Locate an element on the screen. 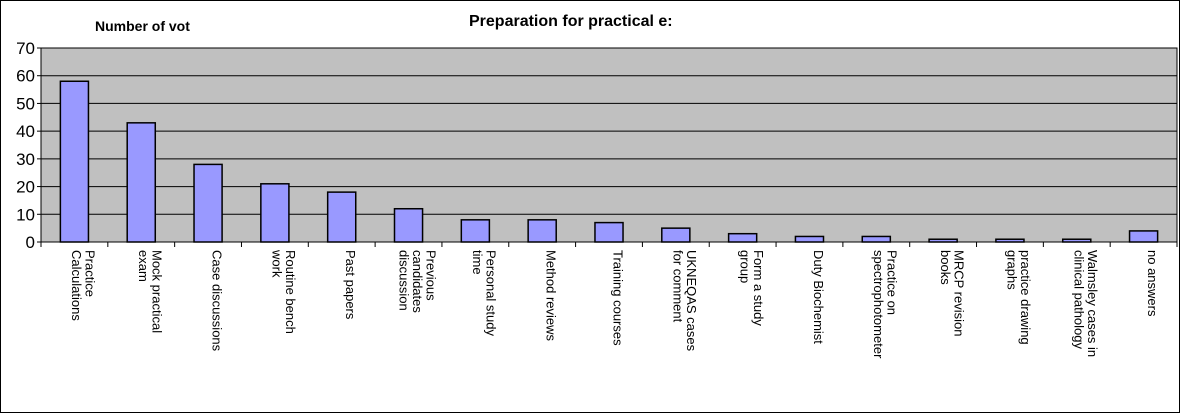 This screenshot has width=1180, height=413. y-tick-label: 20 is located at coordinates (25, 187).